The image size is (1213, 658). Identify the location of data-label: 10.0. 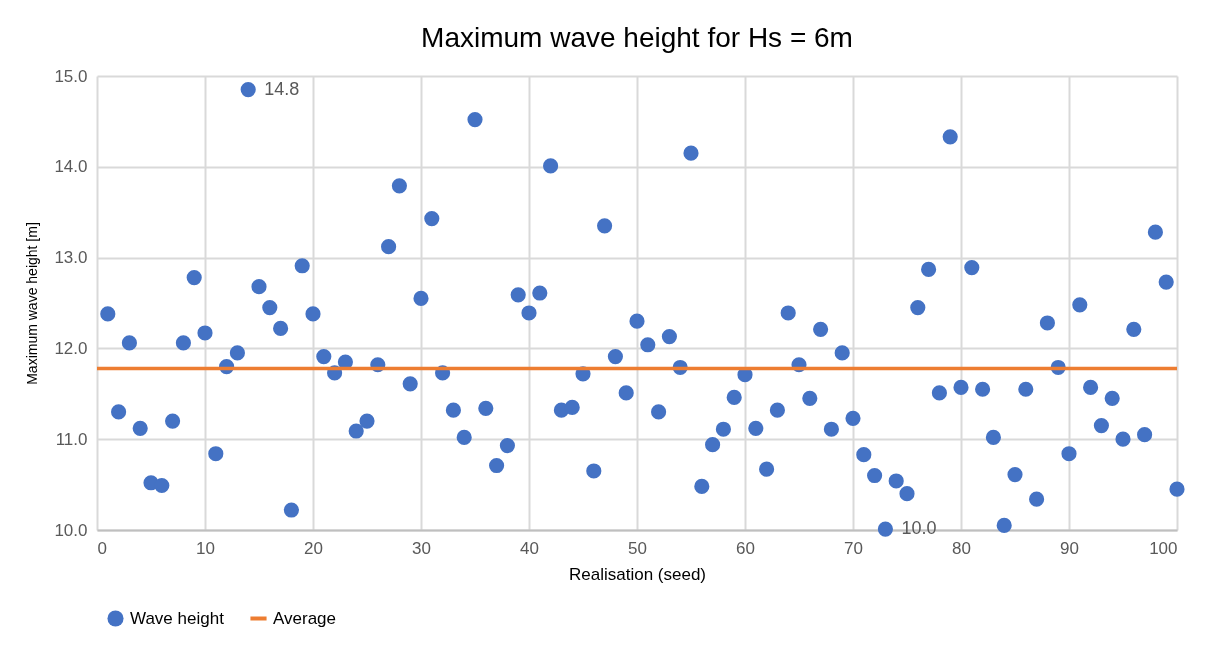
(919, 528).